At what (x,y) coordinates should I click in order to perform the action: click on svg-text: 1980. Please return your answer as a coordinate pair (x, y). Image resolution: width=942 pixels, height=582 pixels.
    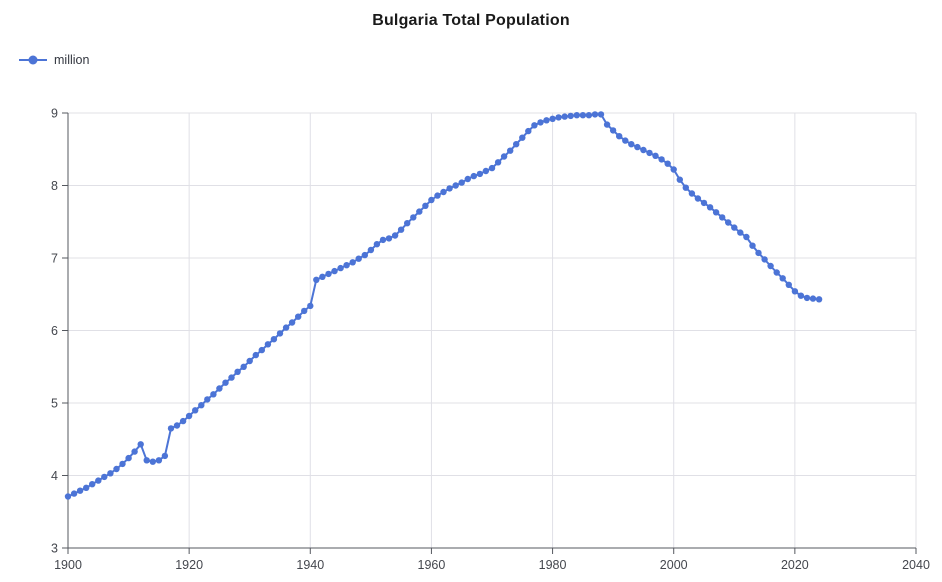
    Looking at the image, I should click on (553, 565).